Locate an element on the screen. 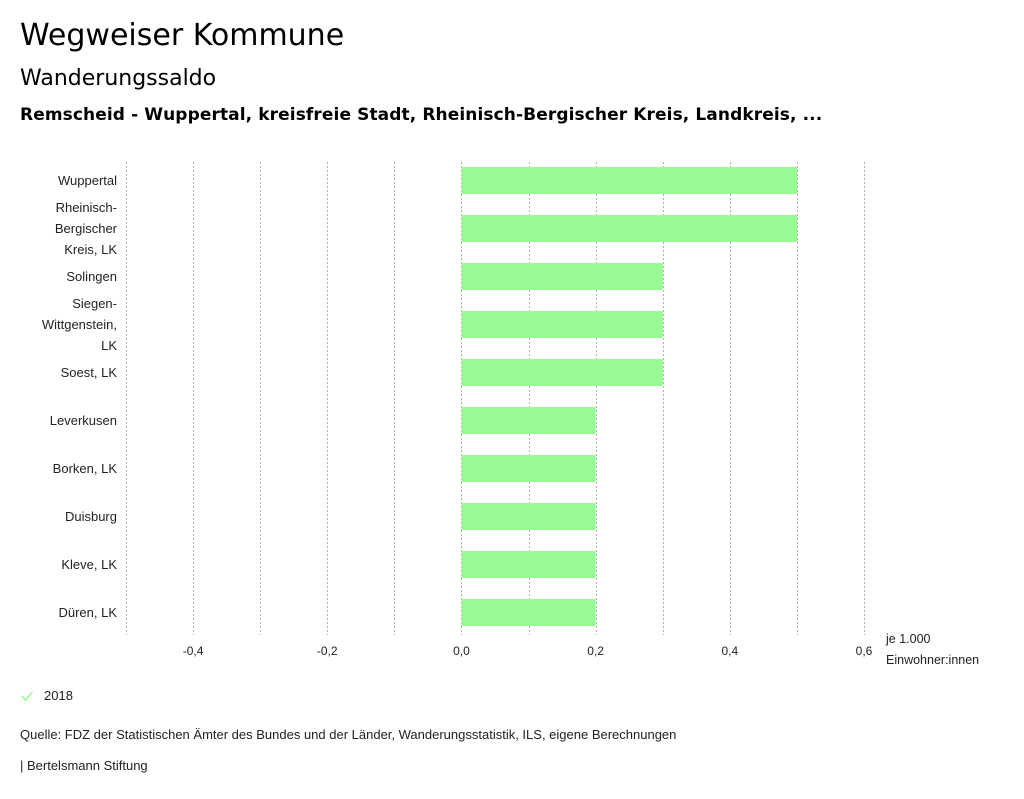  x-tick-label: 0,0 is located at coordinates (461, 651).